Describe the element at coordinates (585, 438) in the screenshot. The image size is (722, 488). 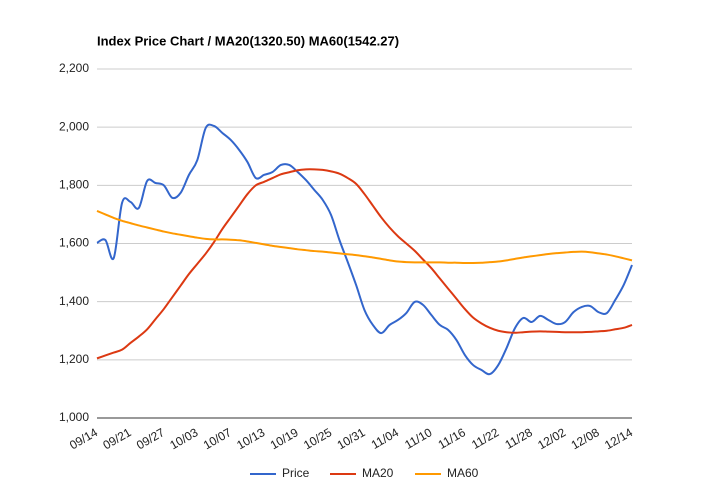
I see `x-tick-label: 12/08` at that location.